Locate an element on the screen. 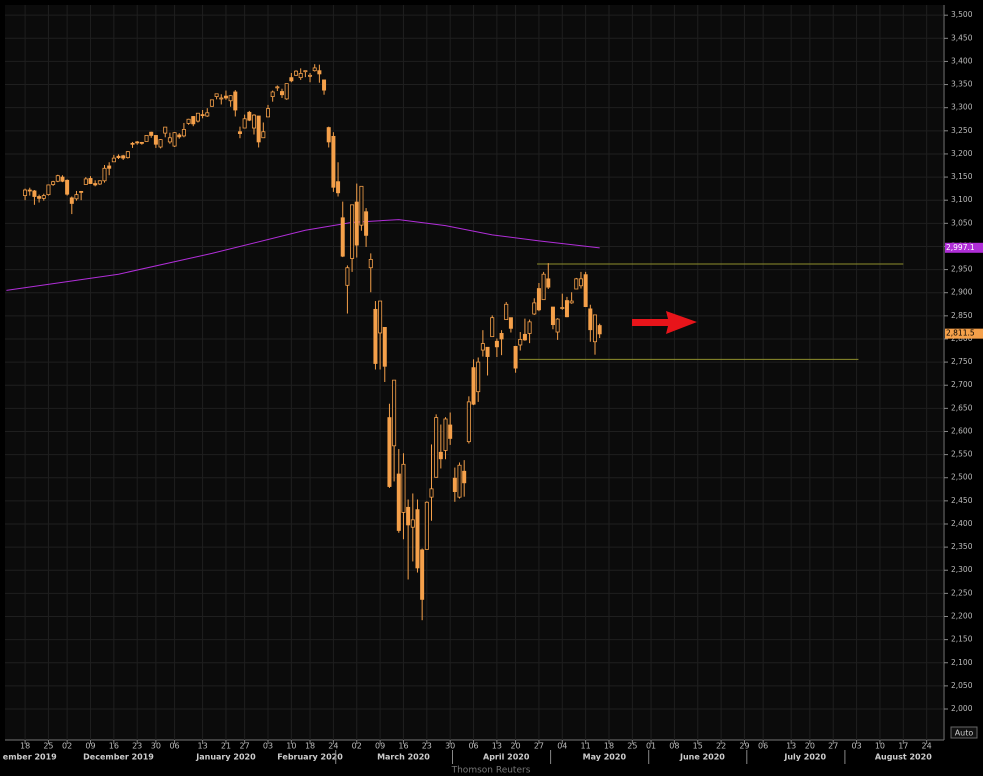 This screenshot has width=983, height=776. y-tick-label: 2,850 is located at coordinates (962, 315).